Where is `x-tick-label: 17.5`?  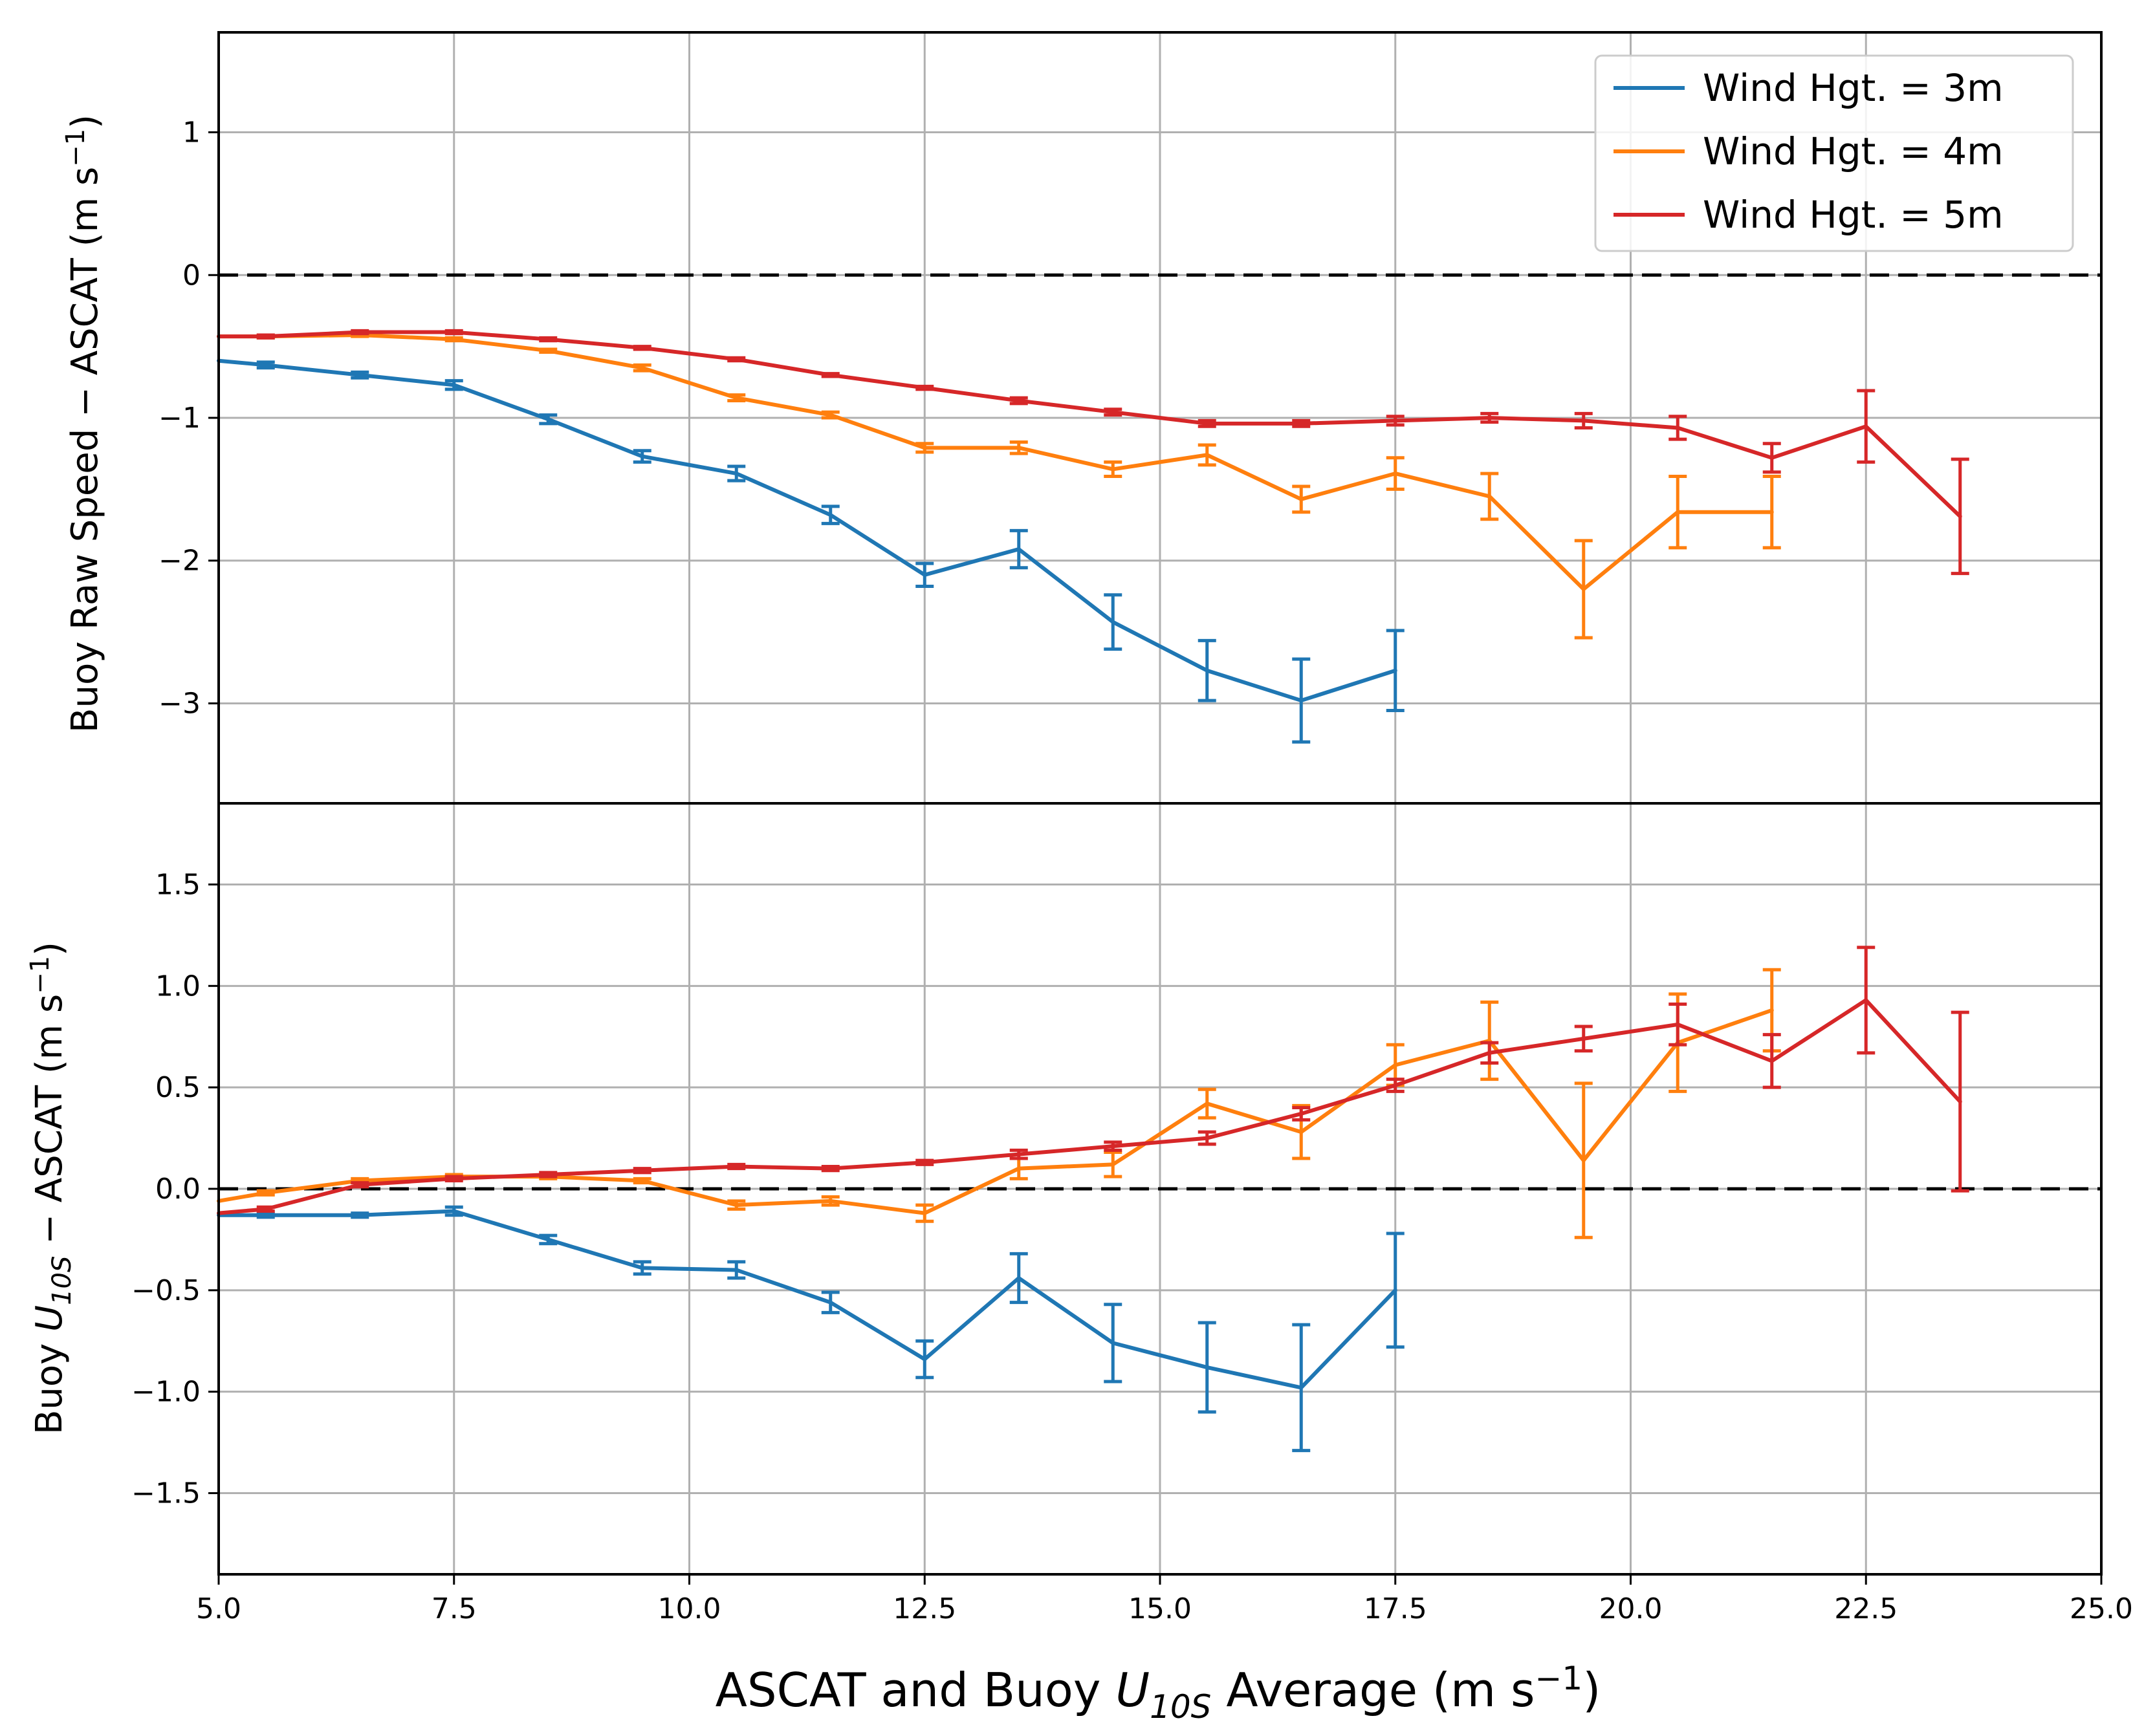 x-tick-label: 17.5 is located at coordinates (1395, 1608).